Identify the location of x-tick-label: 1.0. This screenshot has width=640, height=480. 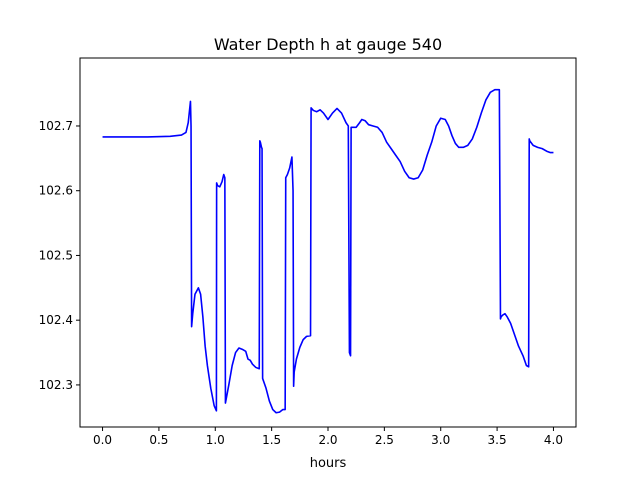
(215, 440).